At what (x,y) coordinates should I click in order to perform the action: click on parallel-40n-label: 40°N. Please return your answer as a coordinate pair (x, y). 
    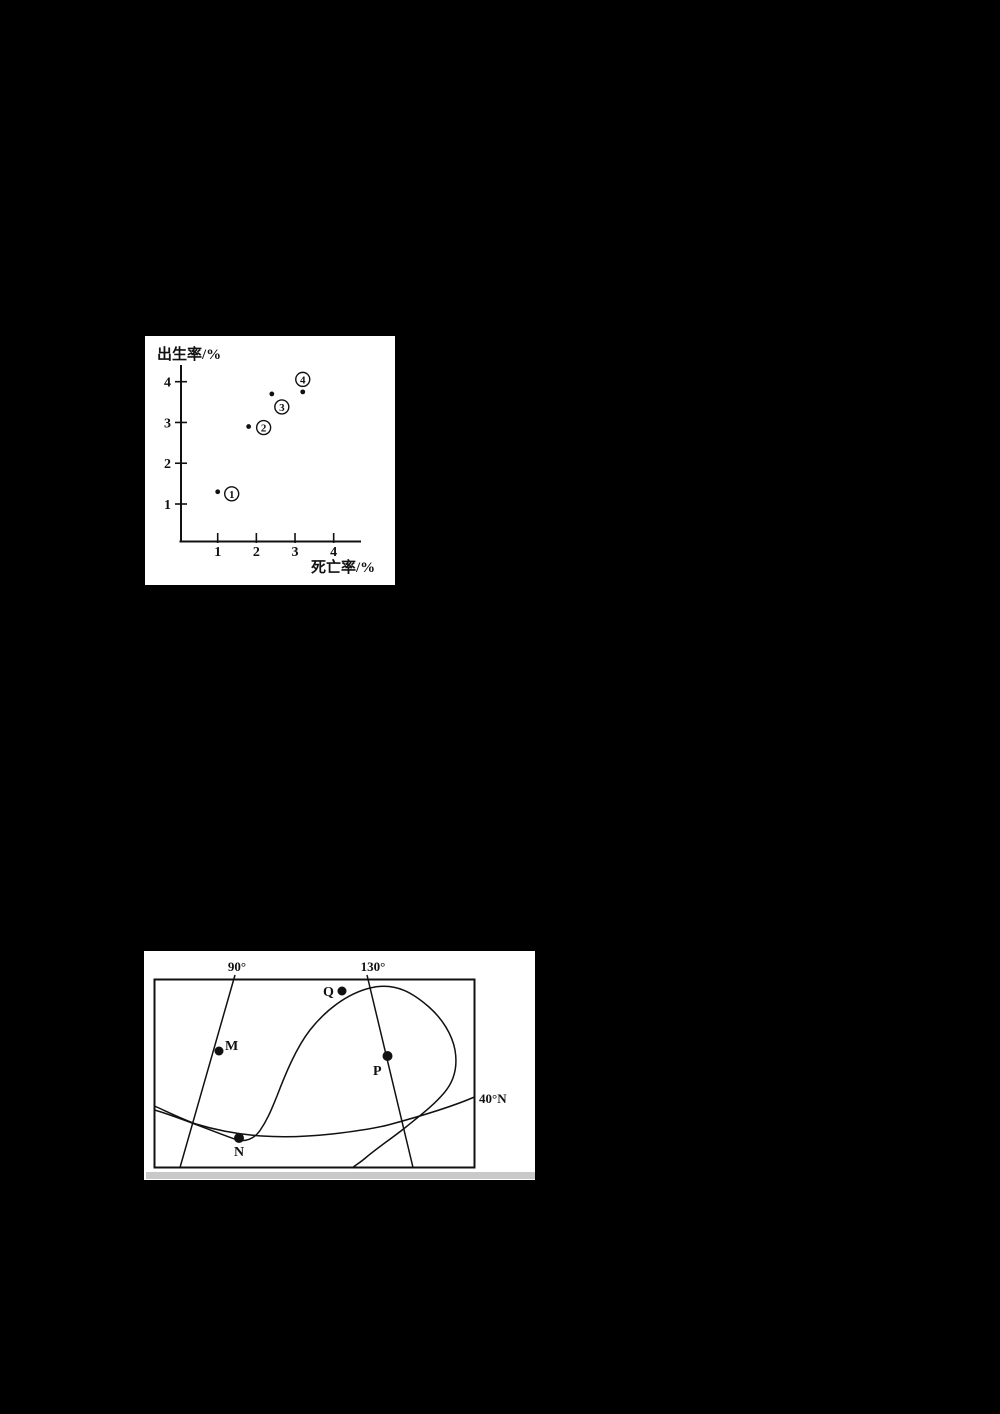
    Looking at the image, I should click on (493, 1098).